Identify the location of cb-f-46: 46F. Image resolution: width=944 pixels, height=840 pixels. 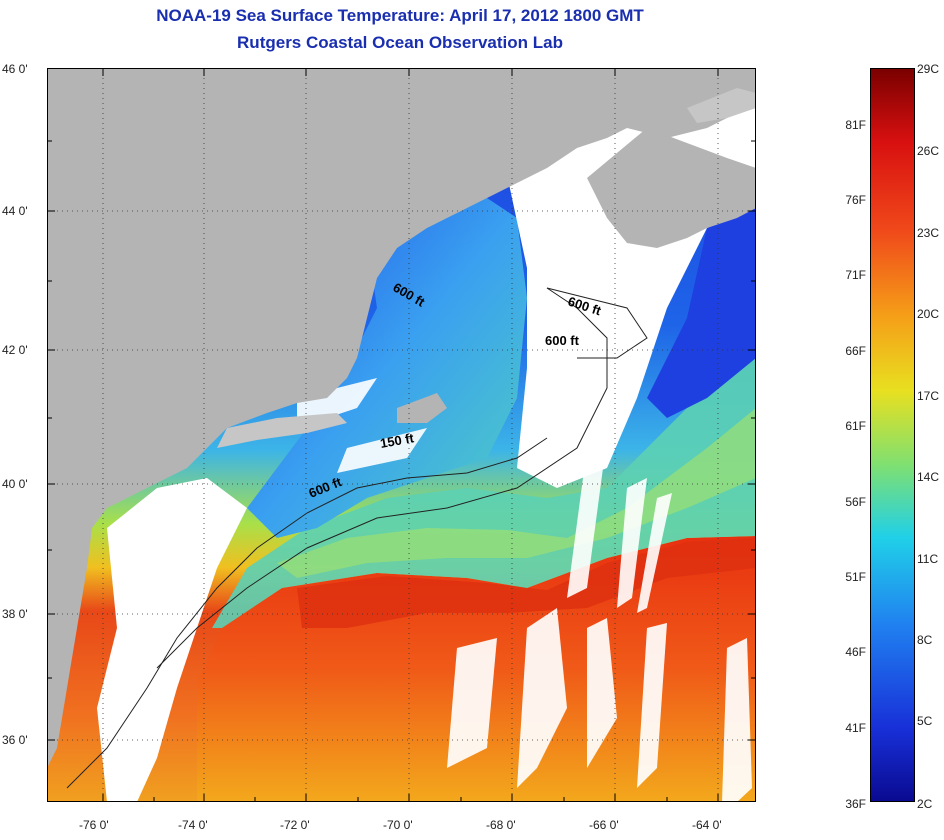
(855, 652).